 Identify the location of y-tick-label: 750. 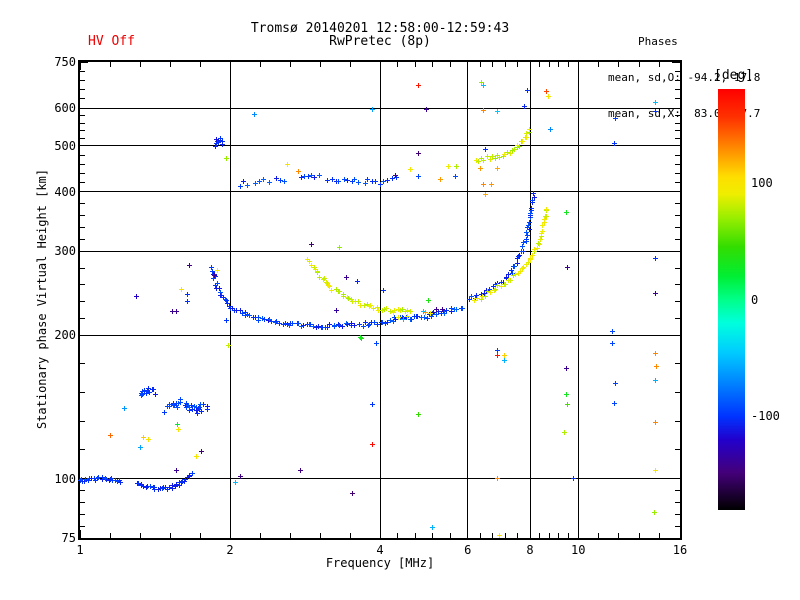
(65, 62).